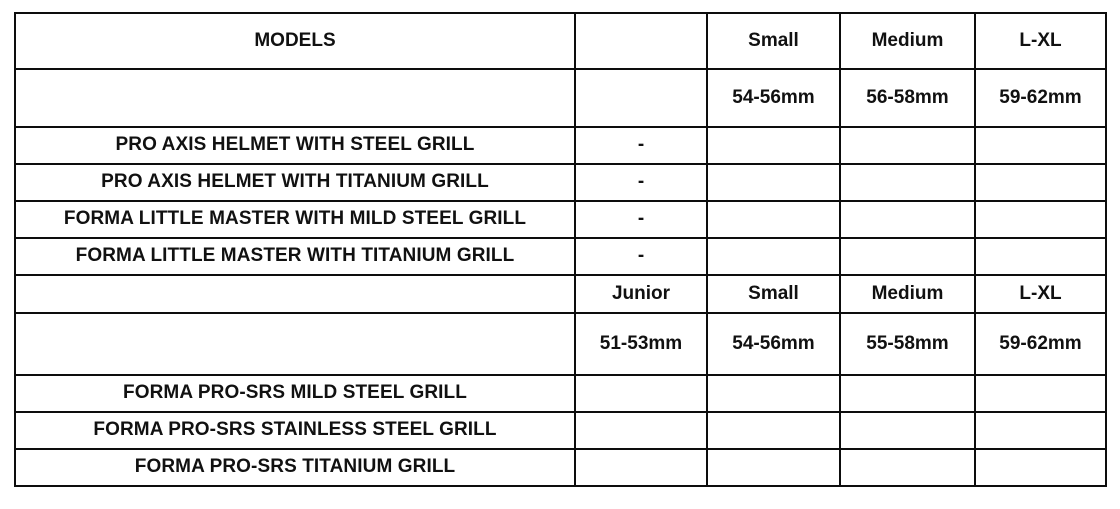 The image size is (1120, 509). What do you see at coordinates (773, 98) in the screenshot?
I see `size-one-small-cell: 54-56mm` at bounding box center [773, 98].